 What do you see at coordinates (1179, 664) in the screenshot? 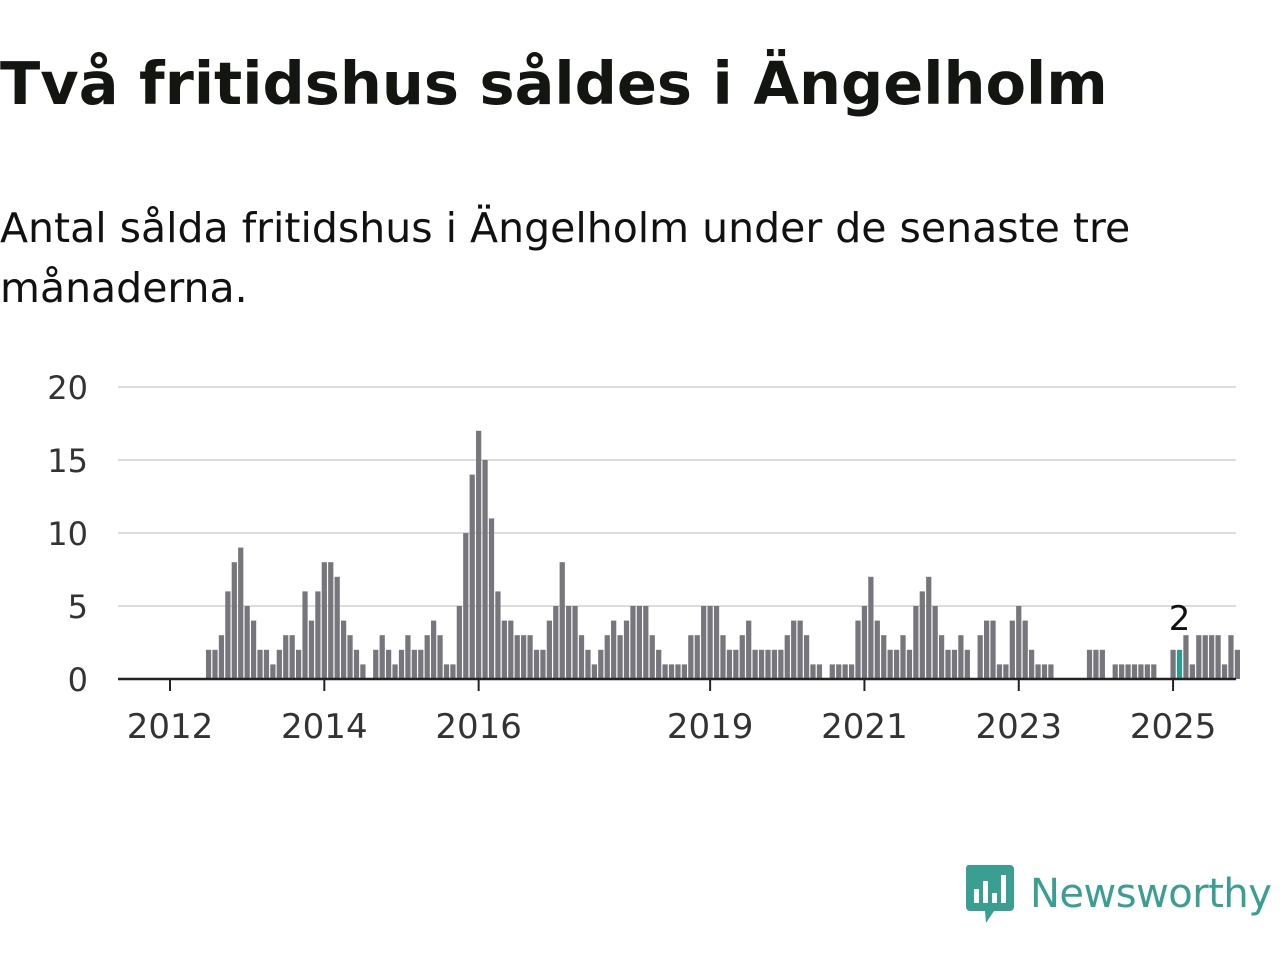
I see `highlight-bar` at bounding box center [1179, 664].